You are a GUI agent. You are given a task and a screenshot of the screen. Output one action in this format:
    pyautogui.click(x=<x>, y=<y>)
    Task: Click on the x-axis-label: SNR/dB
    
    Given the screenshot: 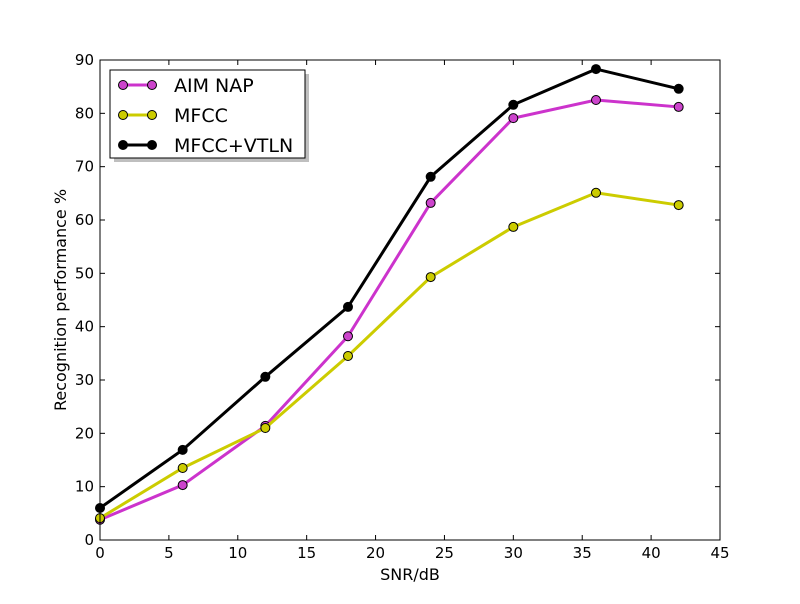 What is the action you would take?
    pyautogui.click(x=410, y=574)
    